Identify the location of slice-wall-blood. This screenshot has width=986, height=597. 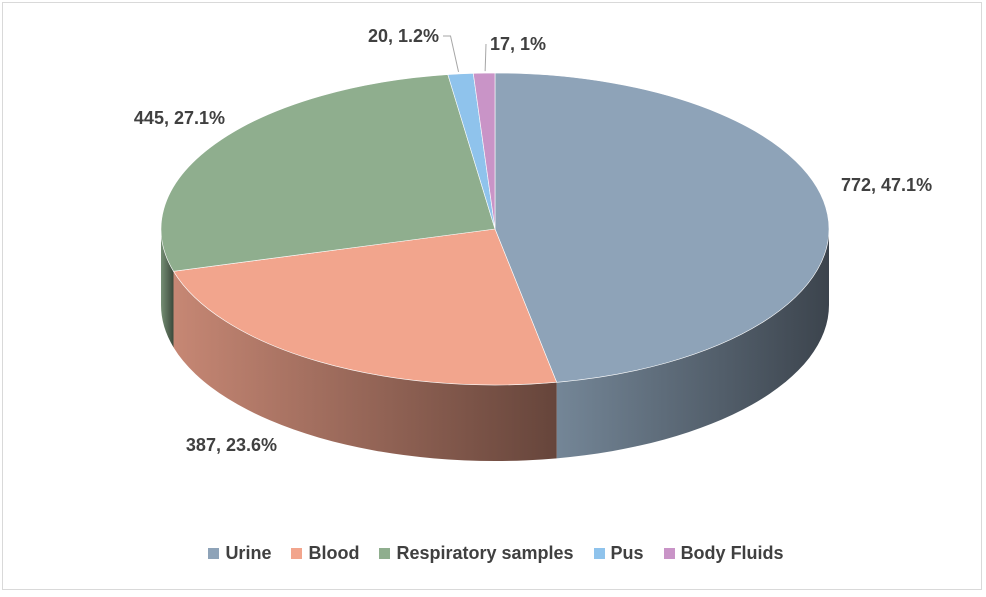
(365, 366).